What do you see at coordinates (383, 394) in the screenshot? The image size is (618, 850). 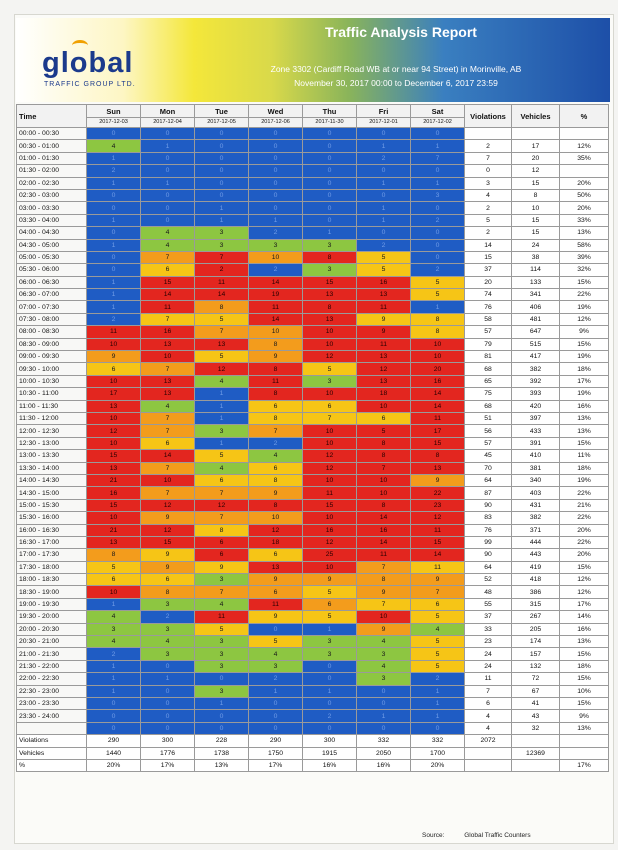 I see `violation-cell: 18` at bounding box center [383, 394].